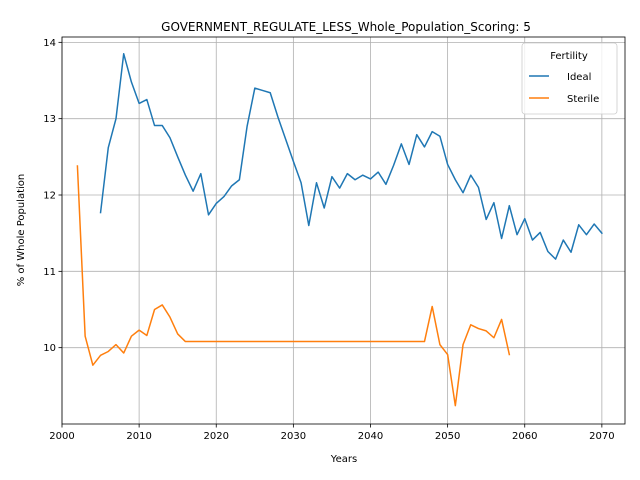 This screenshot has height=480, width=640. What do you see at coordinates (601, 436) in the screenshot?
I see `x-tick-label: 2070` at bounding box center [601, 436].